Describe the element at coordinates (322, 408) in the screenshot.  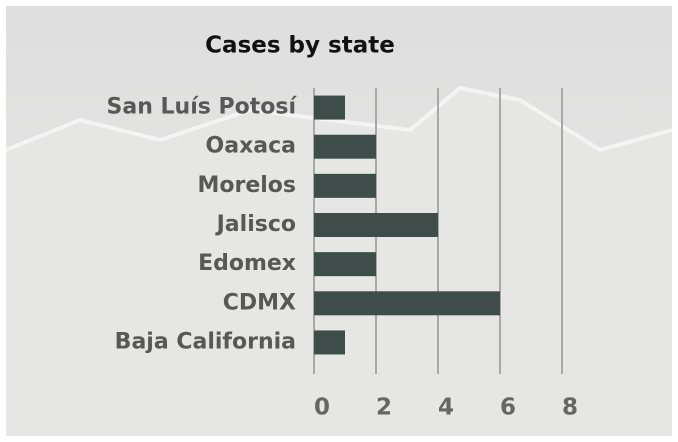
I see `x-tick-label: 0` at that location.